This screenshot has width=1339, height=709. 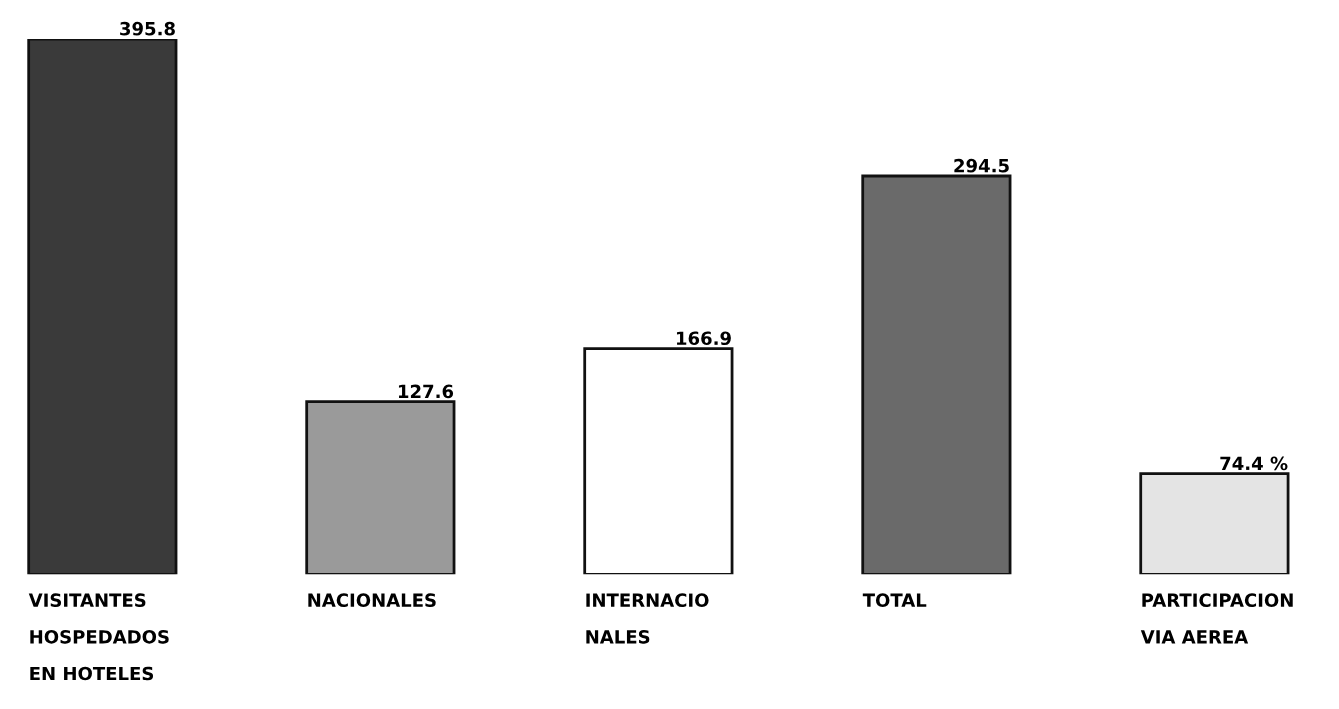 What do you see at coordinates (1254, 463) in the screenshot?
I see `data-label: 74.4 %` at bounding box center [1254, 463].